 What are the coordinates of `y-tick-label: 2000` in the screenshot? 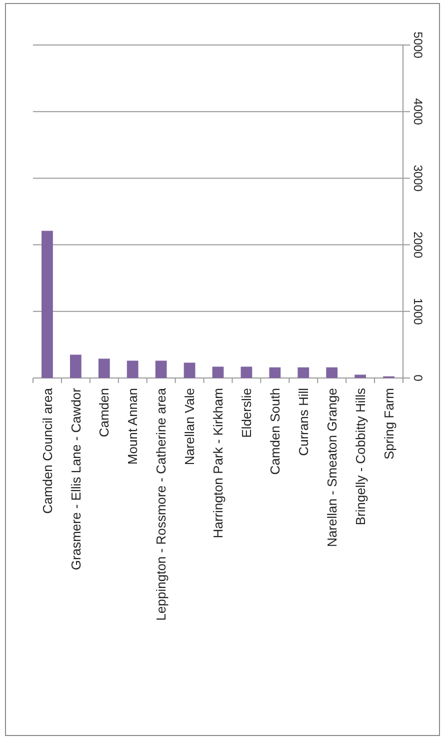 It's located at (417, 244).